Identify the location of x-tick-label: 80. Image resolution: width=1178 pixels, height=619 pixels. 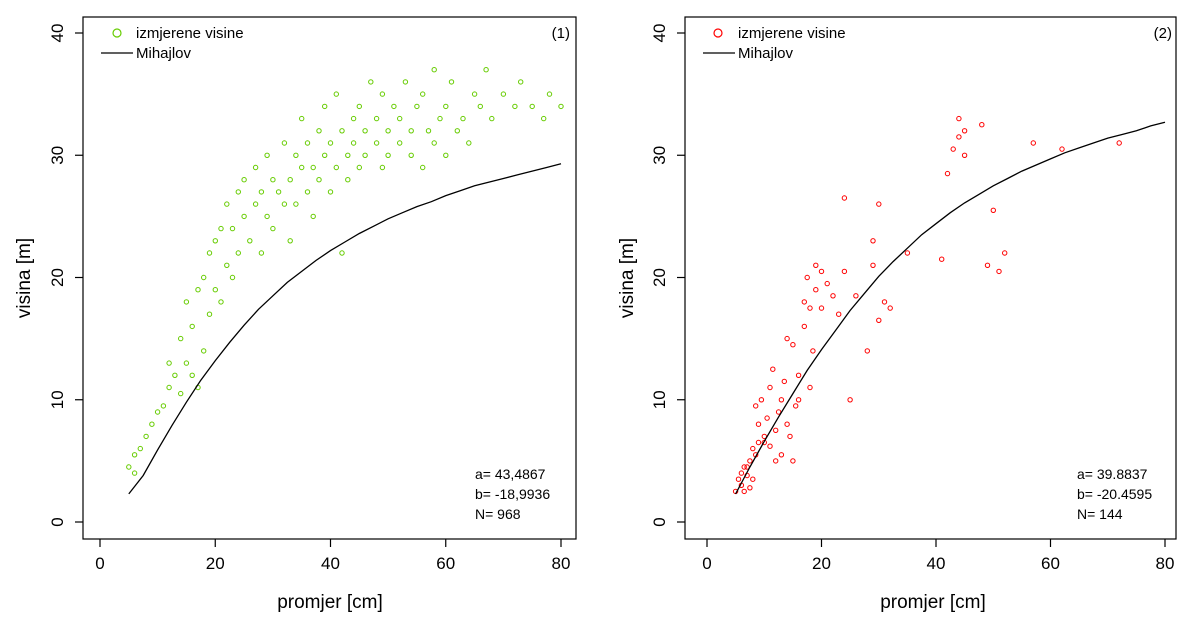
(1165, 563).